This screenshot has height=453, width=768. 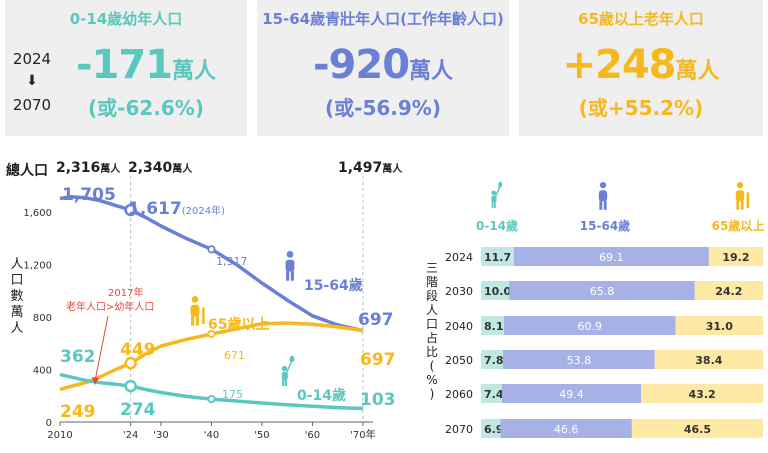 What do you see at coordinates (160, 435) in the screenshot?
I see `x-tick-label: '30` at bounding box center [160, 435].